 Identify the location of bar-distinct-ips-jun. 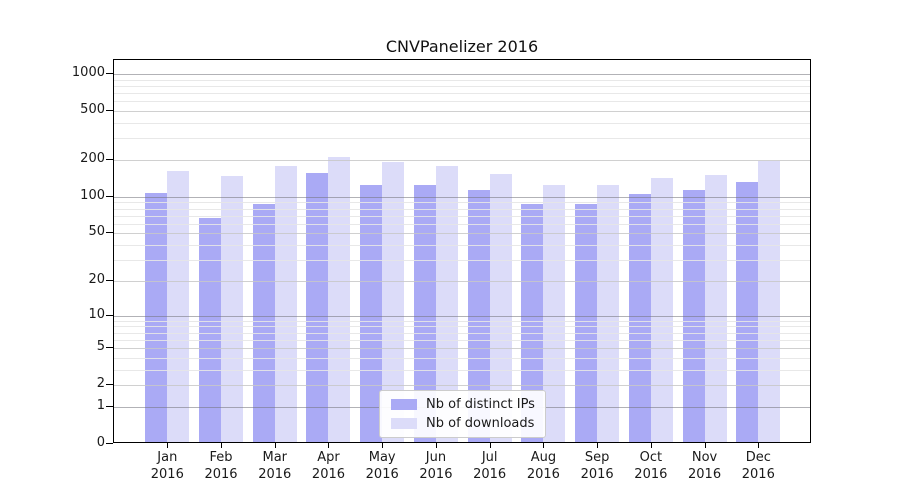
(424, 313).